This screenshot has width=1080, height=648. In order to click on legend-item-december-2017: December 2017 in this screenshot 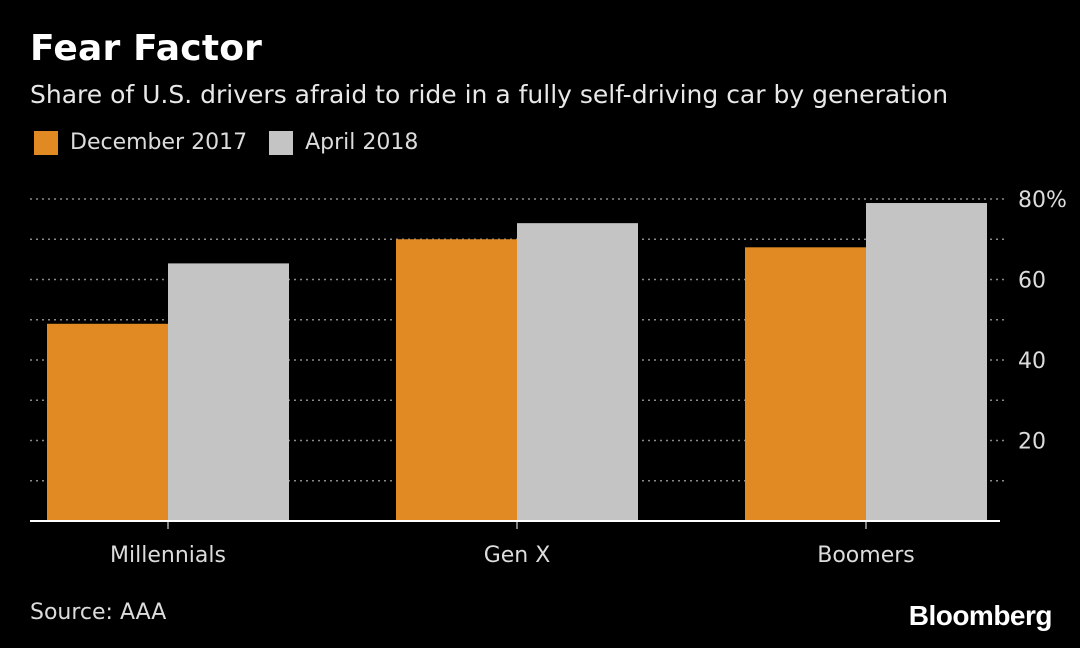, I will do `click(140, 142)`.